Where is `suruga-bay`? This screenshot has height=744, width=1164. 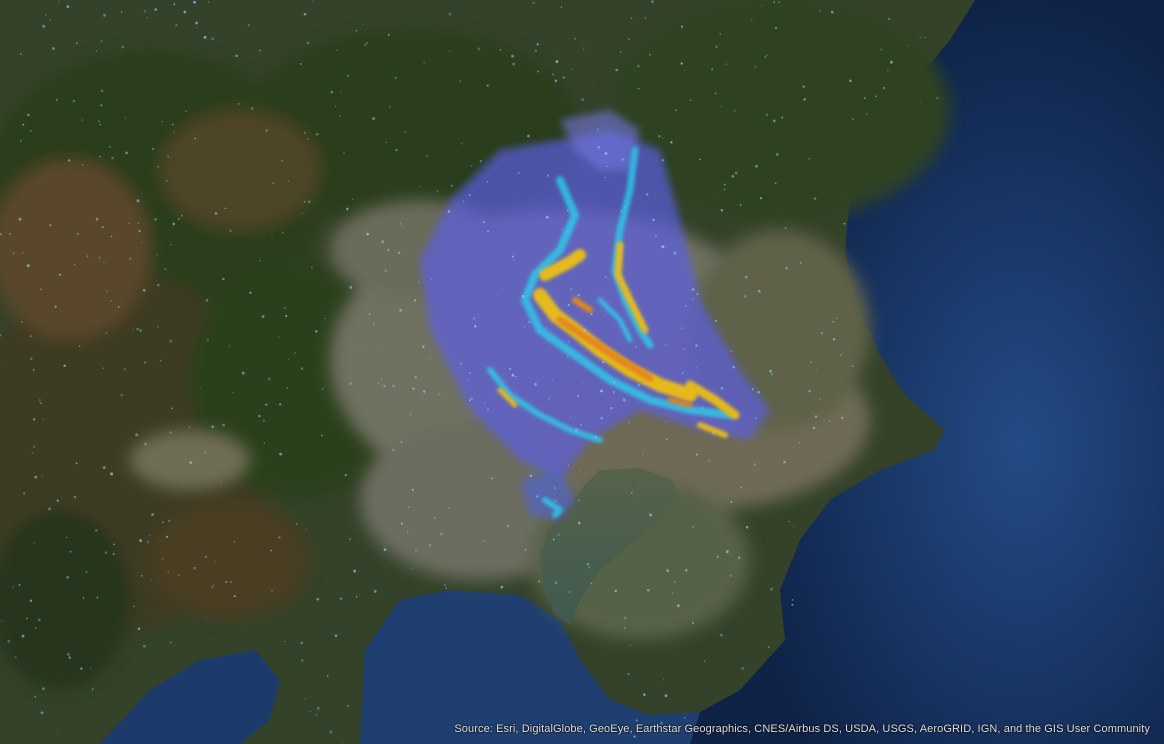
suruga-bay is located at coordinates (190, 697).